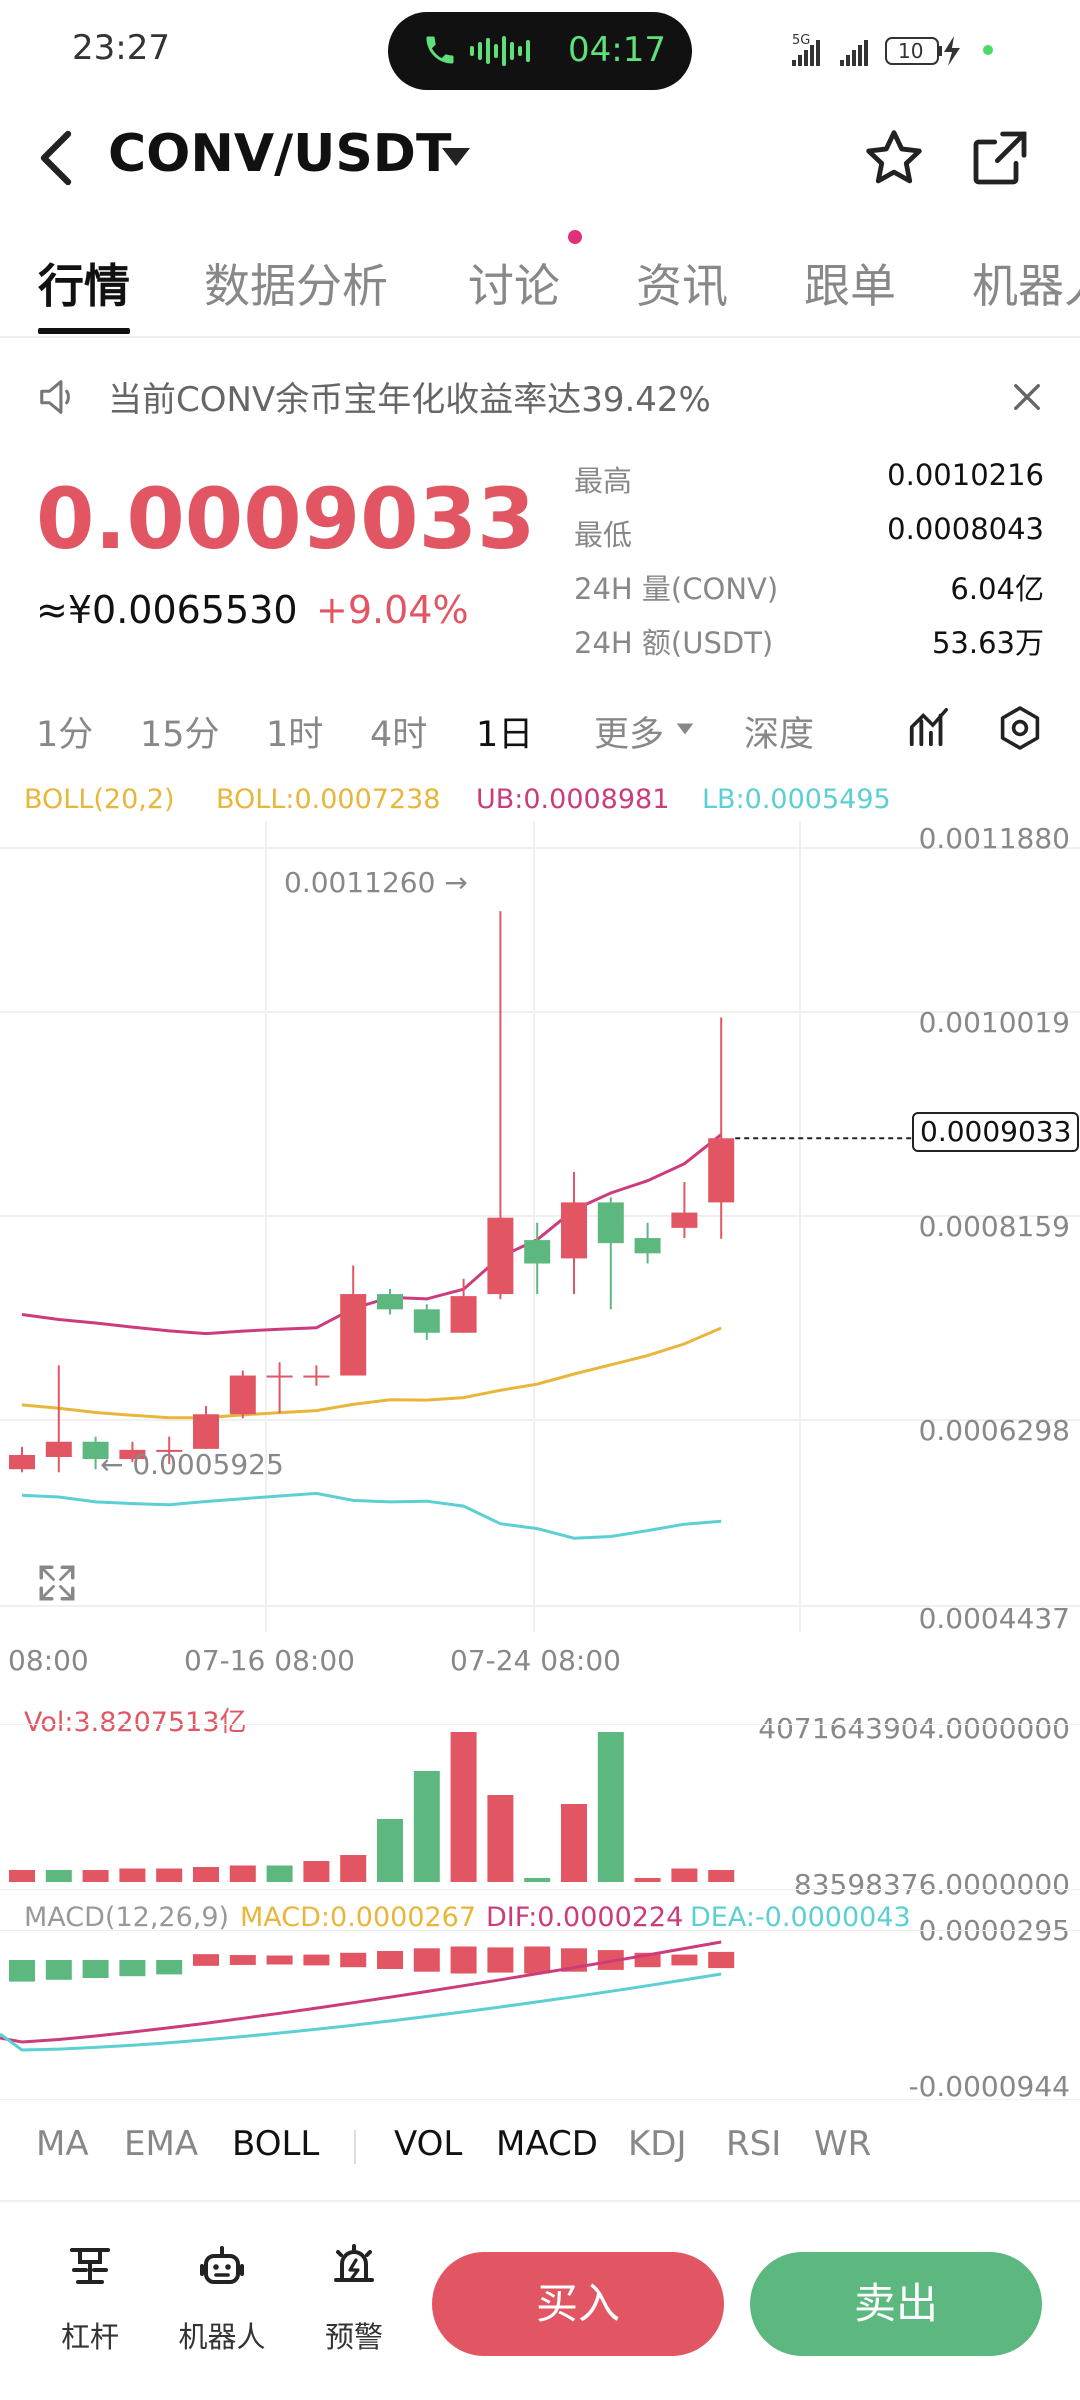 This screenshot has height=2400, width=1080. What do you see at coordinates (657, 2144) in the screenshot?
I see `indicator-kdj: KDJ` at bounding box center [657, 2144].